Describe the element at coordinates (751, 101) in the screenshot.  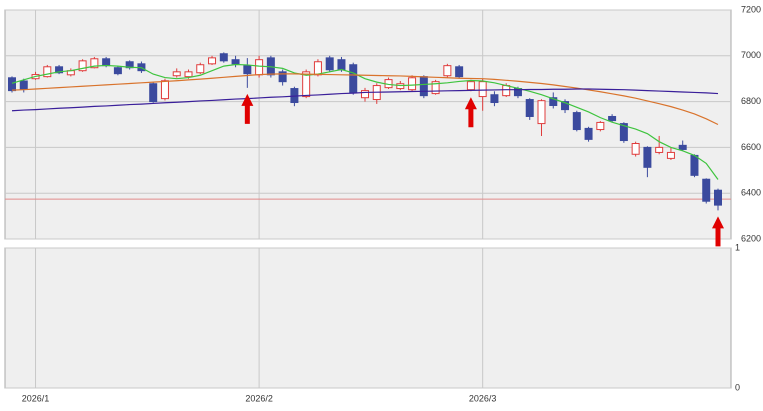
I see `y-tick-label: 6800` at that location.